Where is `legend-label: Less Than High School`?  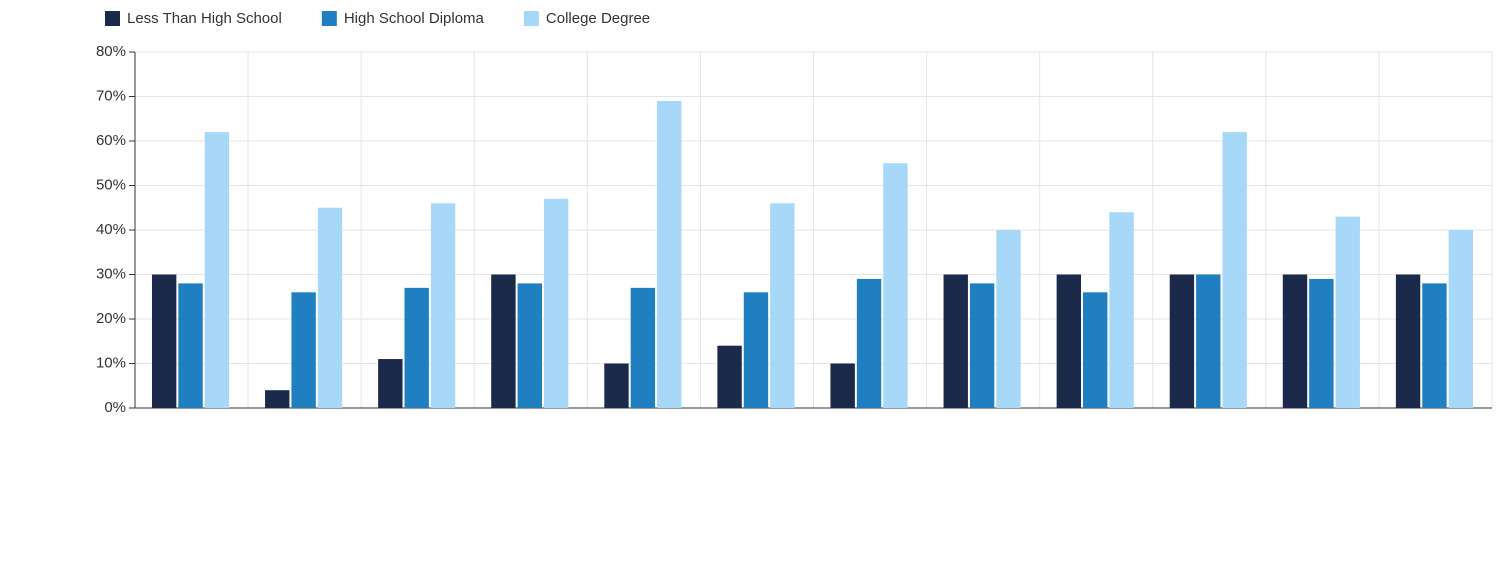 legend-label: Less Than High School is located at coordinates (204, 18).